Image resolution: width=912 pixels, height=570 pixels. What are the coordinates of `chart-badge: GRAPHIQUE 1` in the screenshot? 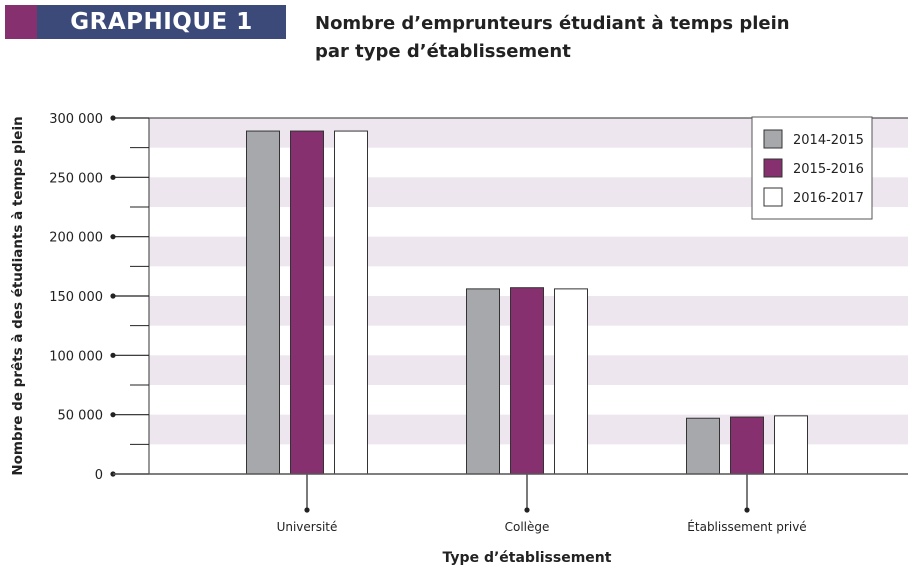 It's located at (145, 22).